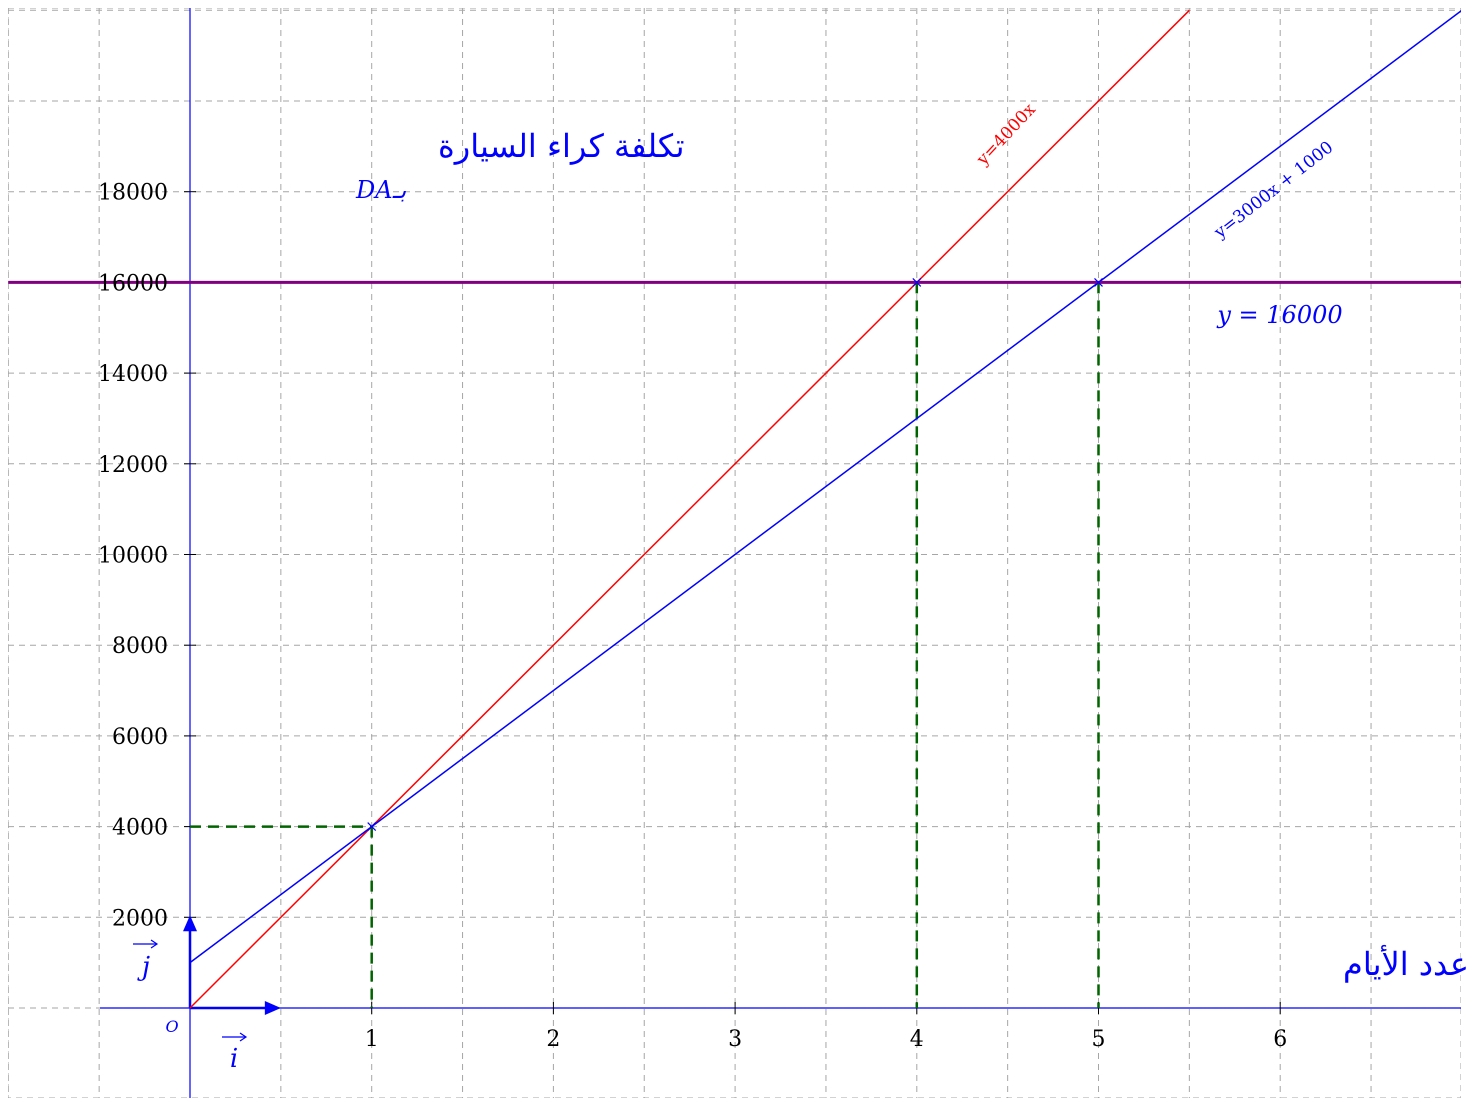 Image resolution: width=1474 pixels, height=1102 pixels. Describe the element at coordinates (917, 1039) in the screenshot. I see `x-tick-label-4: 4` at that location.